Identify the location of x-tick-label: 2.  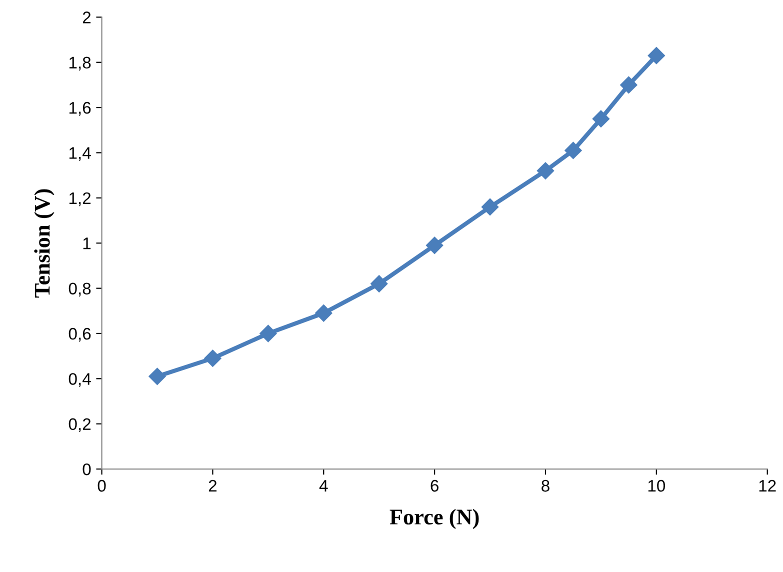
(212, 486).